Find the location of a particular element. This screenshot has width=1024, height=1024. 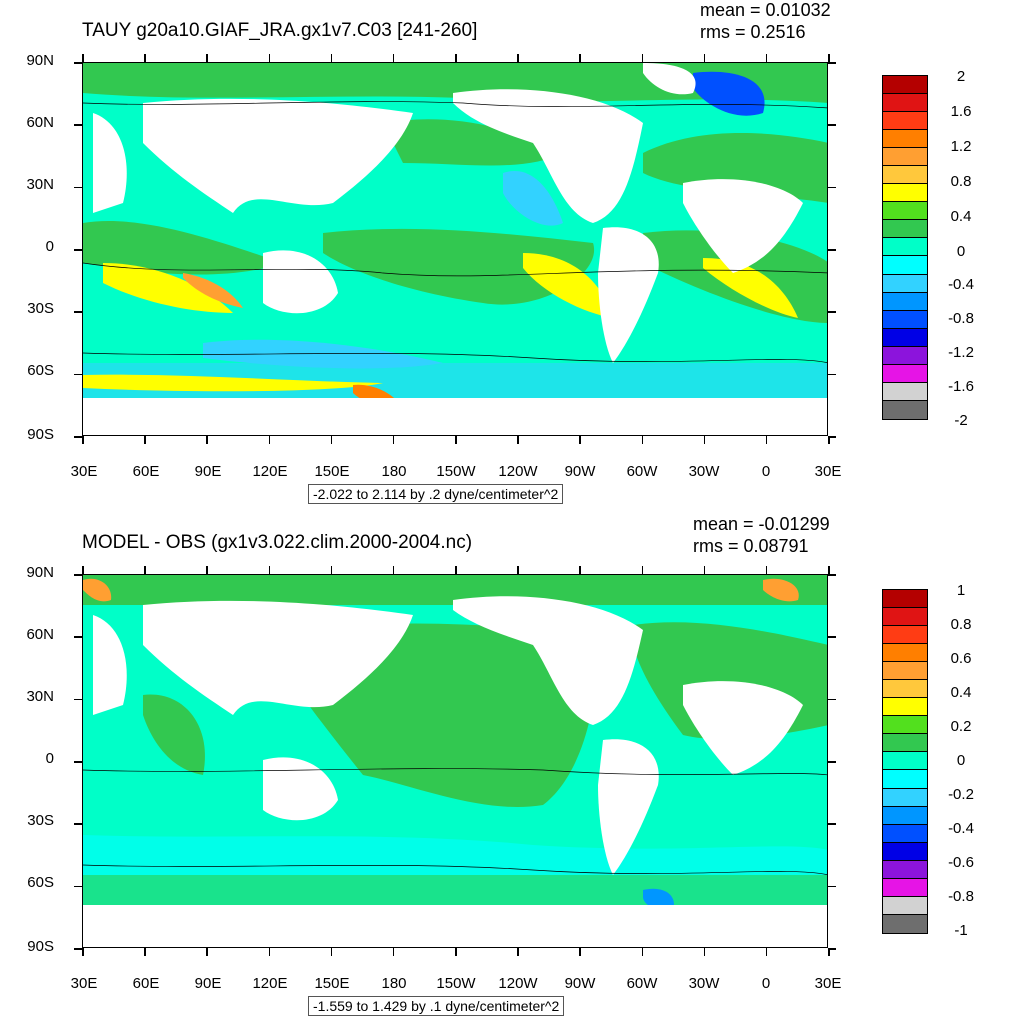

lon-label: 180 is located at coordinates (394, 983).